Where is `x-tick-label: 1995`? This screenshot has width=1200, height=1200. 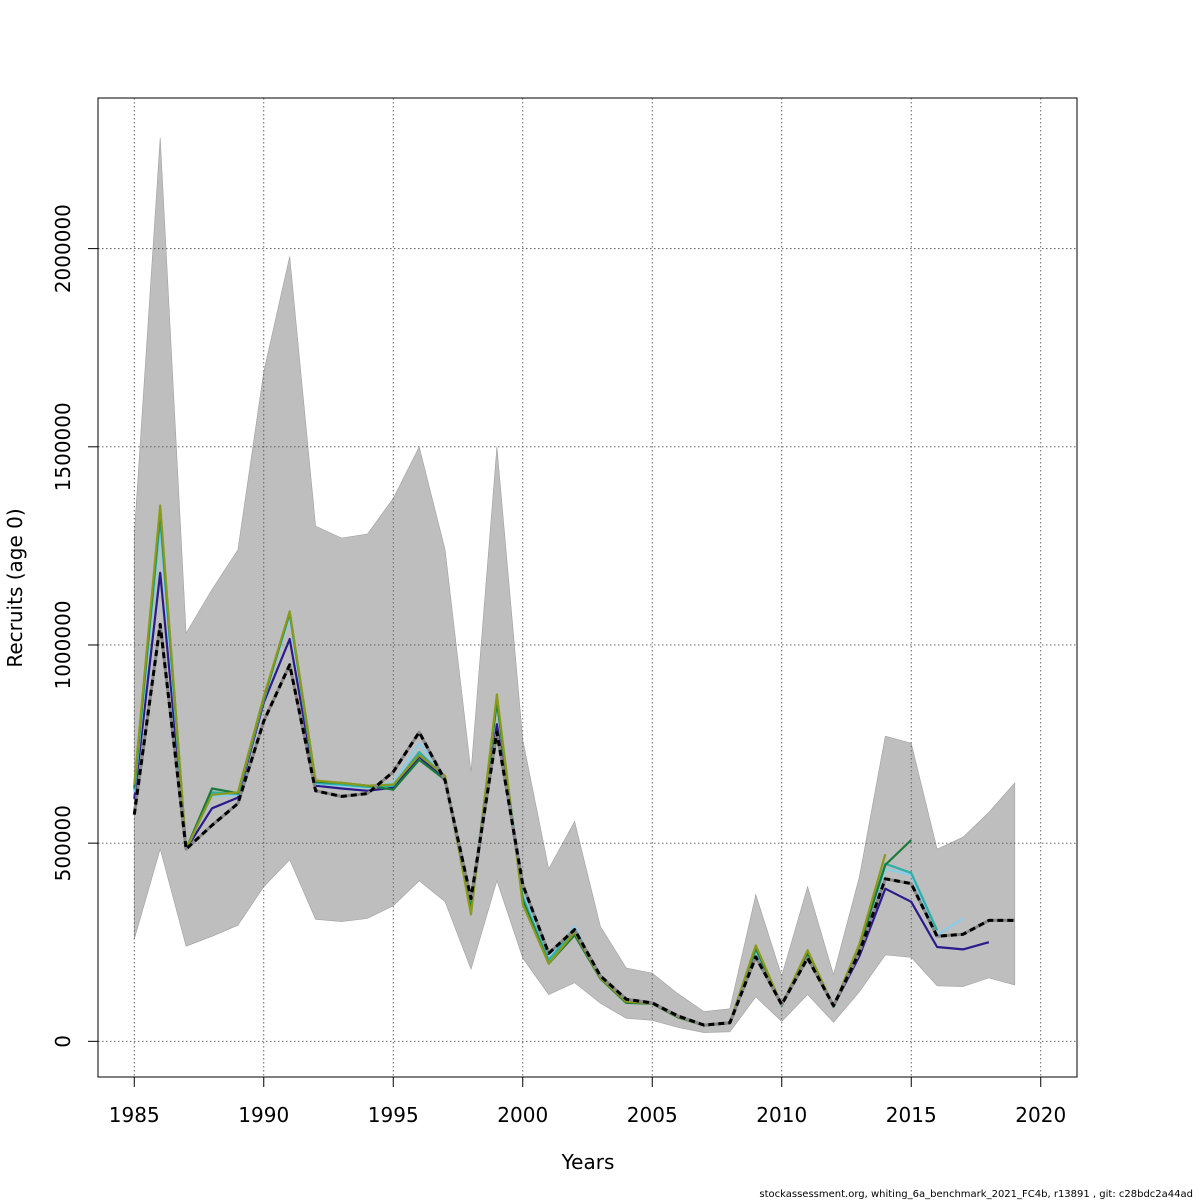 x-tick-label: 1995 is located at coordinates (393, 1115).